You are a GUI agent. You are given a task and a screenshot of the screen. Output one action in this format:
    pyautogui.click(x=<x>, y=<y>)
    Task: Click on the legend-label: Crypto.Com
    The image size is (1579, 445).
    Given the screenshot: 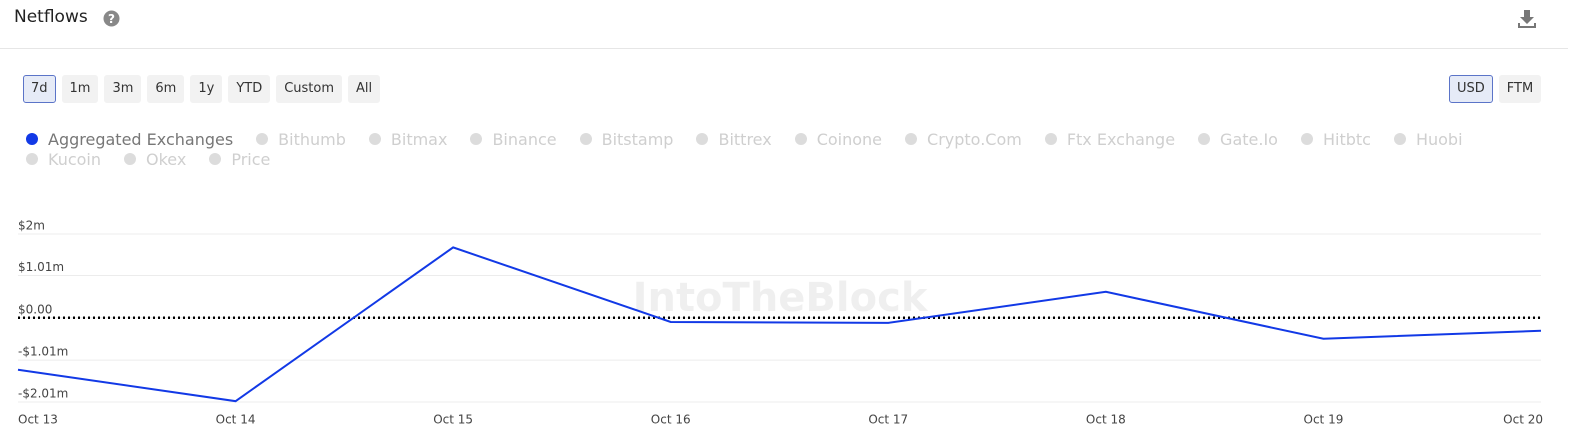 What is the action you would take?
    pyautogui.click(x=974, y=139)
    